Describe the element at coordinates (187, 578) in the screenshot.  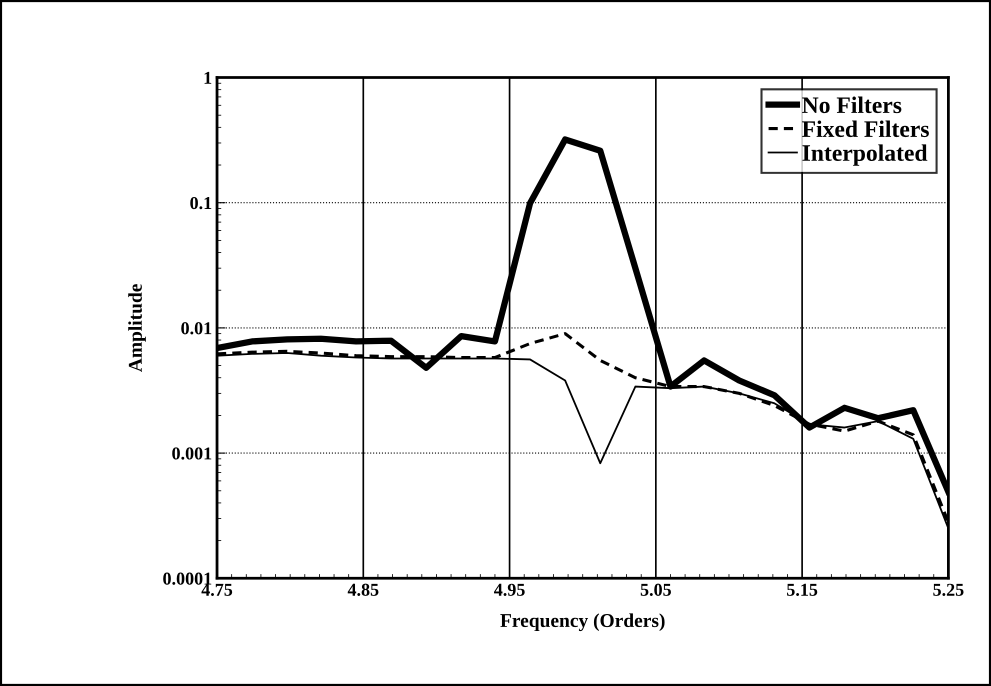
I see `y-tick-label: 0.0001` at that location.